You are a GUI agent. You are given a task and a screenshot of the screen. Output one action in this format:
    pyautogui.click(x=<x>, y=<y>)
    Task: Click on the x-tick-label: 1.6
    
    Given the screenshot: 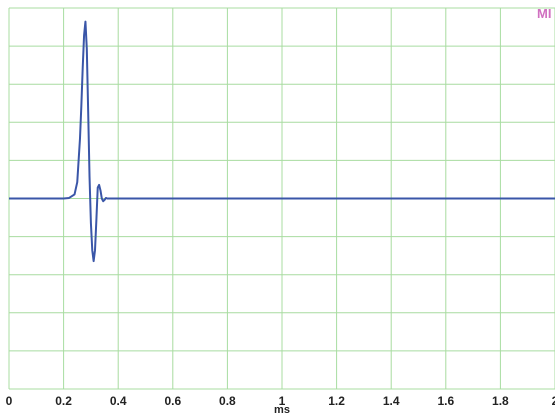 What is the action you would take?
    pyautogui.click(x=445, y=401)
    